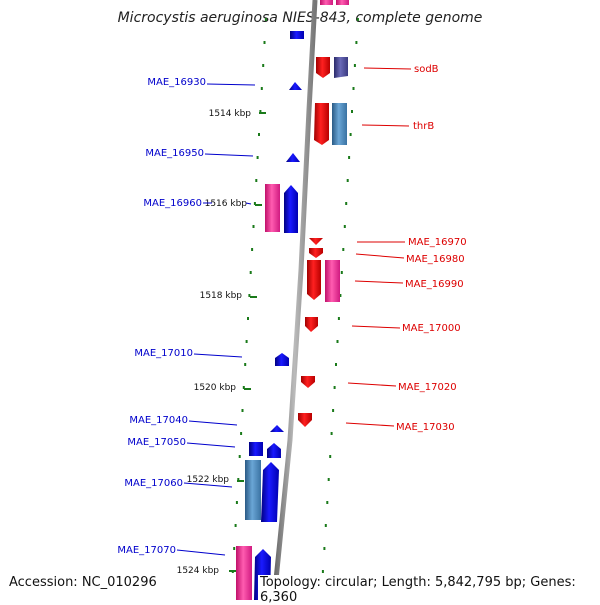 The width and height of the screenshot is (600, 605). I want to click on gene-feature-top-pink, so click(326, 2).